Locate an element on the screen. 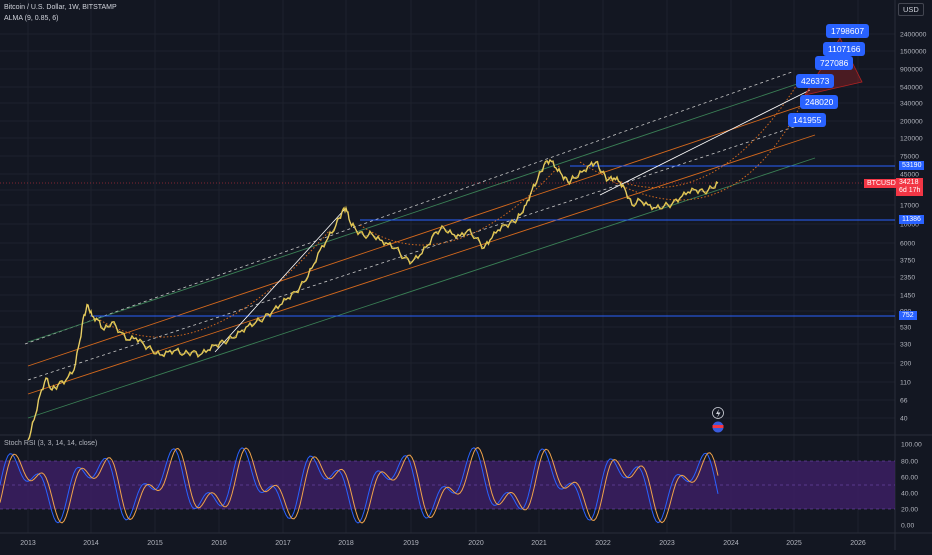  price-tick-label: 200 is located at coordinates (906, 364).